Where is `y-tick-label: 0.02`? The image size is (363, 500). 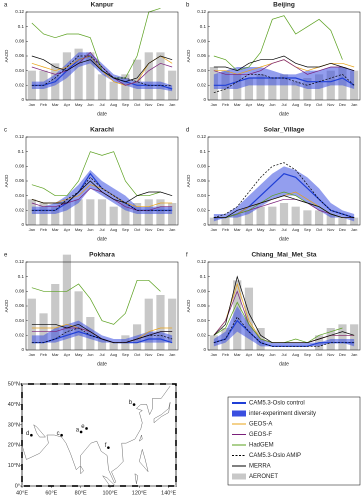 y-tick-label: 0.02 is located at coordinates (201, 210).